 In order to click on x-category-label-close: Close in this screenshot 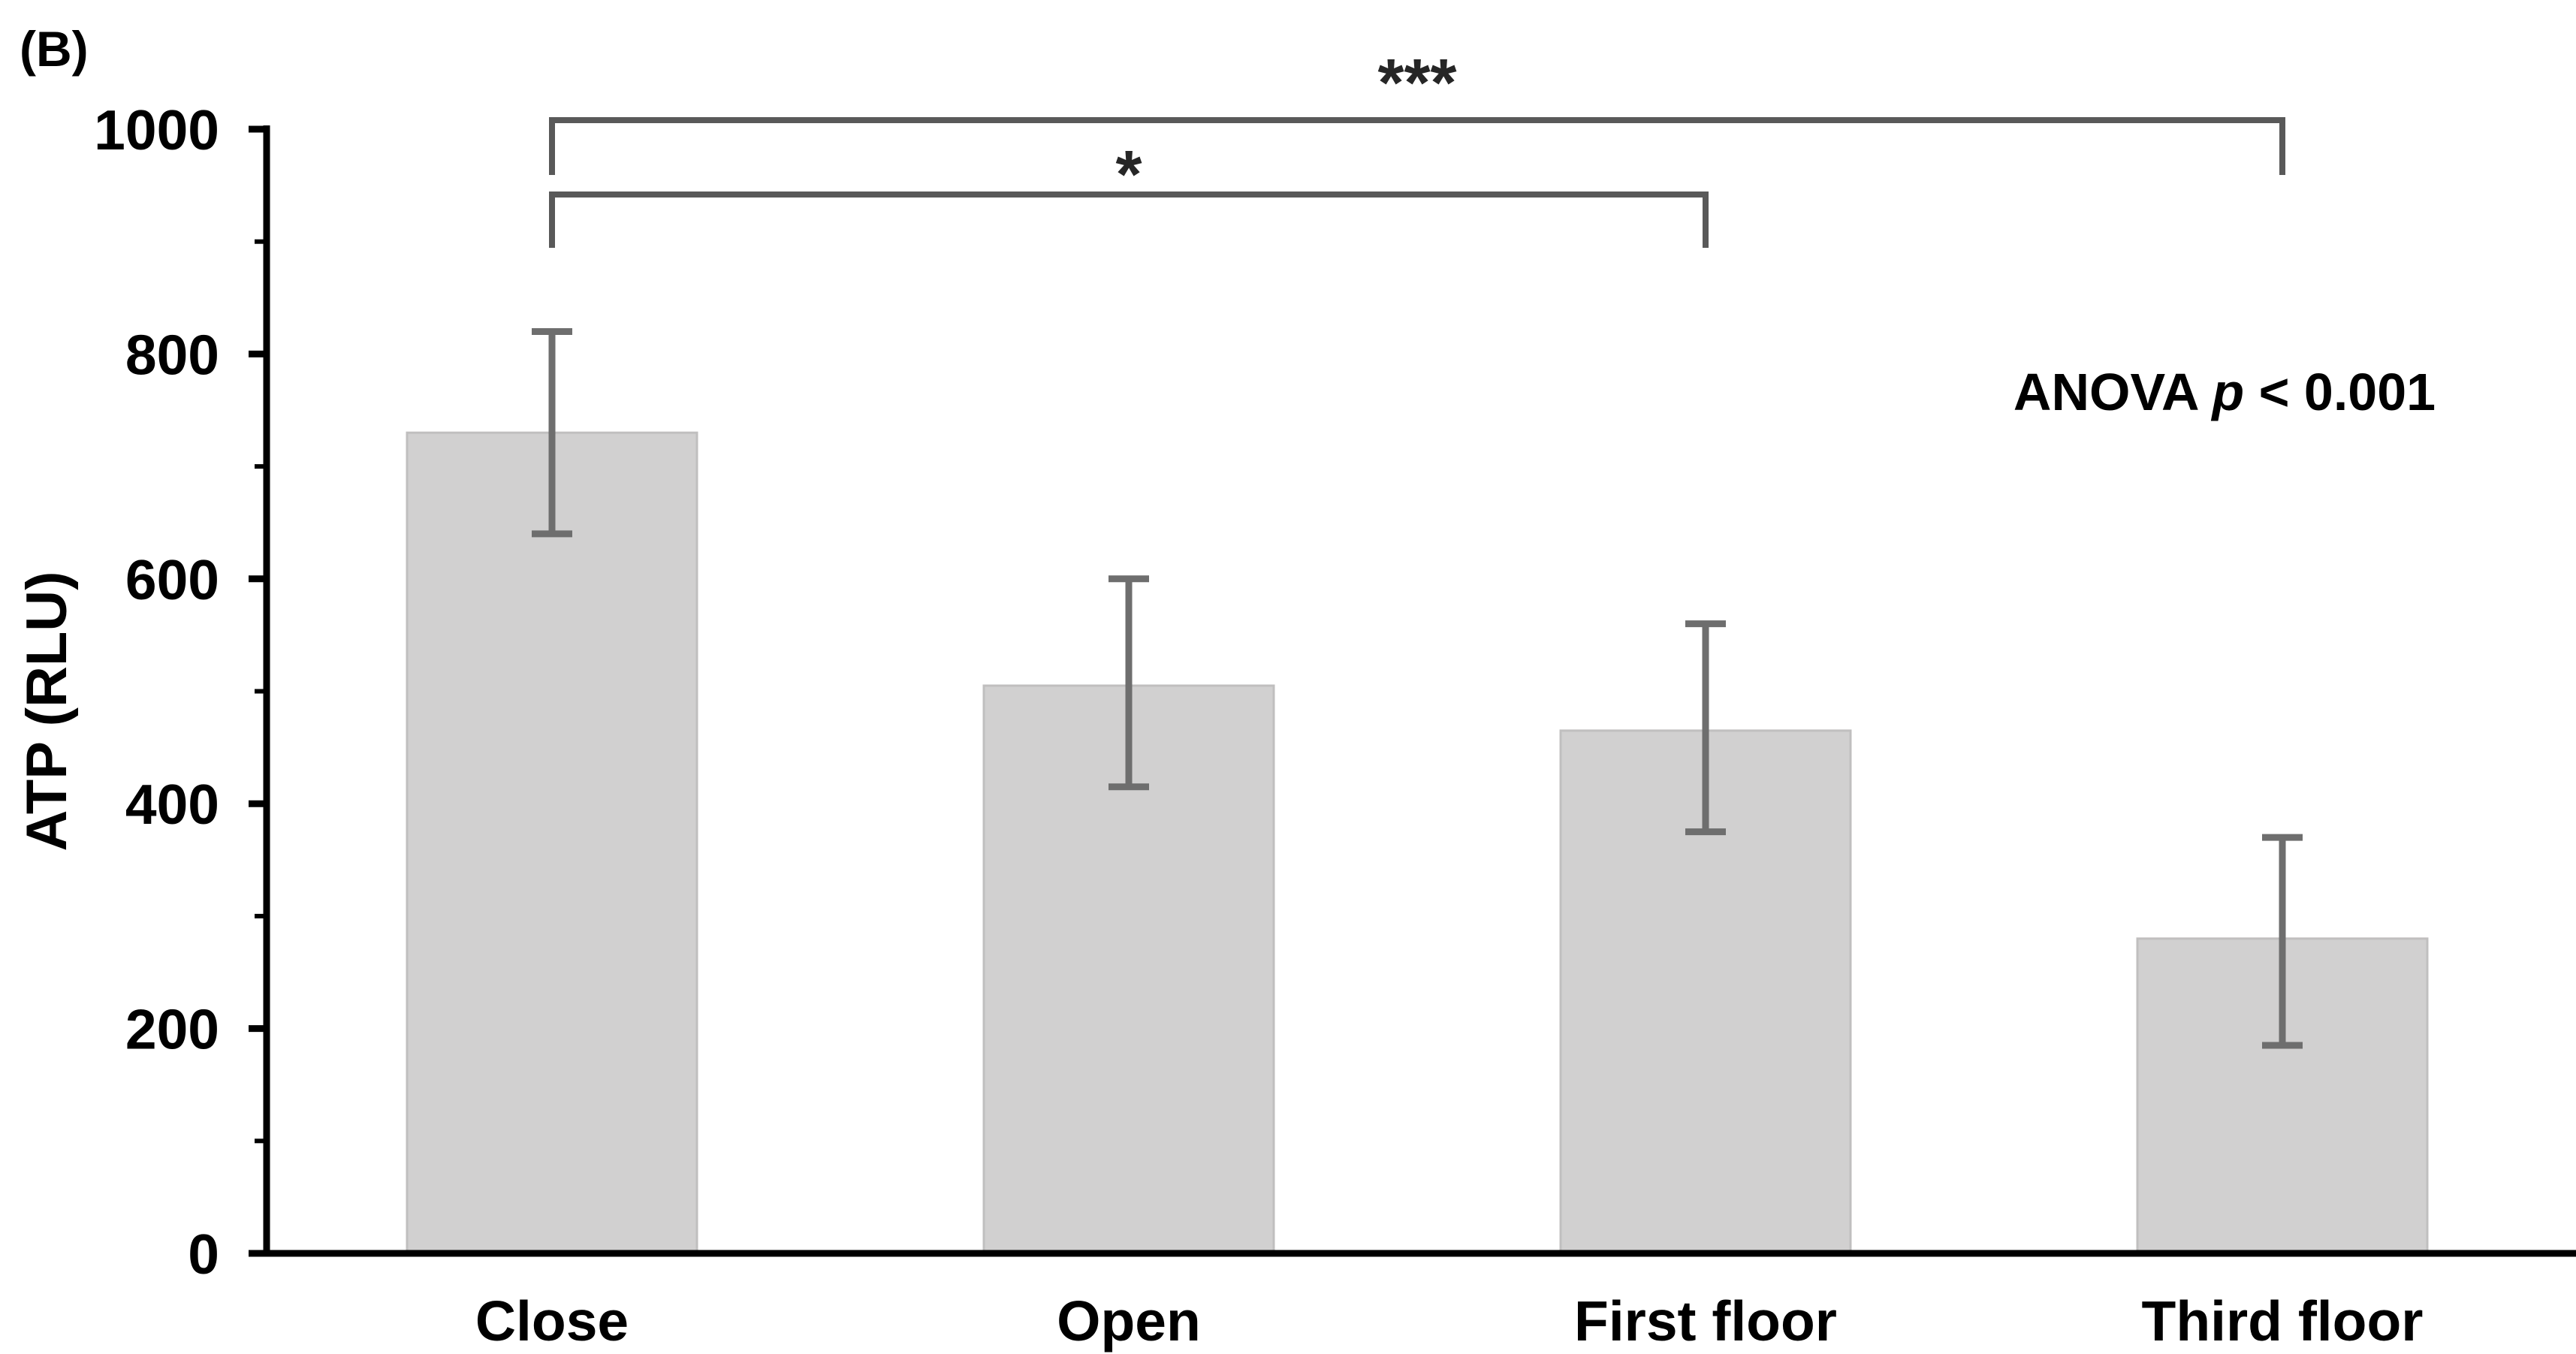, I will do `click(552, 1320)`.